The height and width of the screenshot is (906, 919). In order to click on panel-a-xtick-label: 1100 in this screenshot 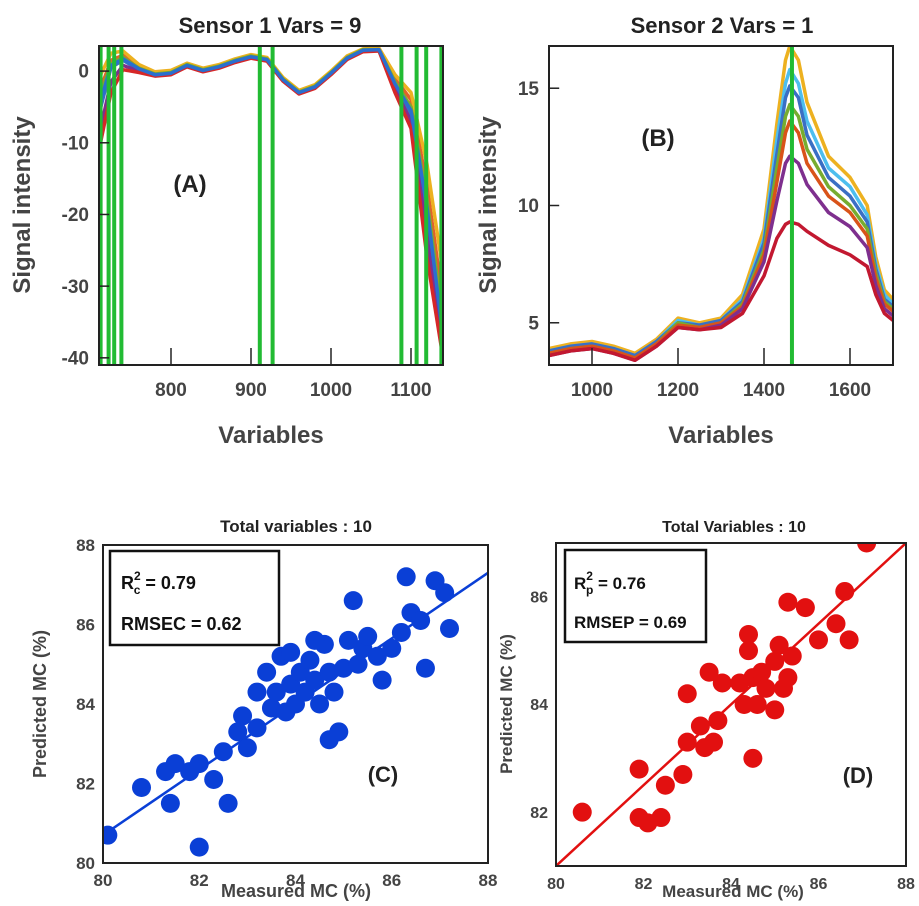, I will do `click(410, 390)`.